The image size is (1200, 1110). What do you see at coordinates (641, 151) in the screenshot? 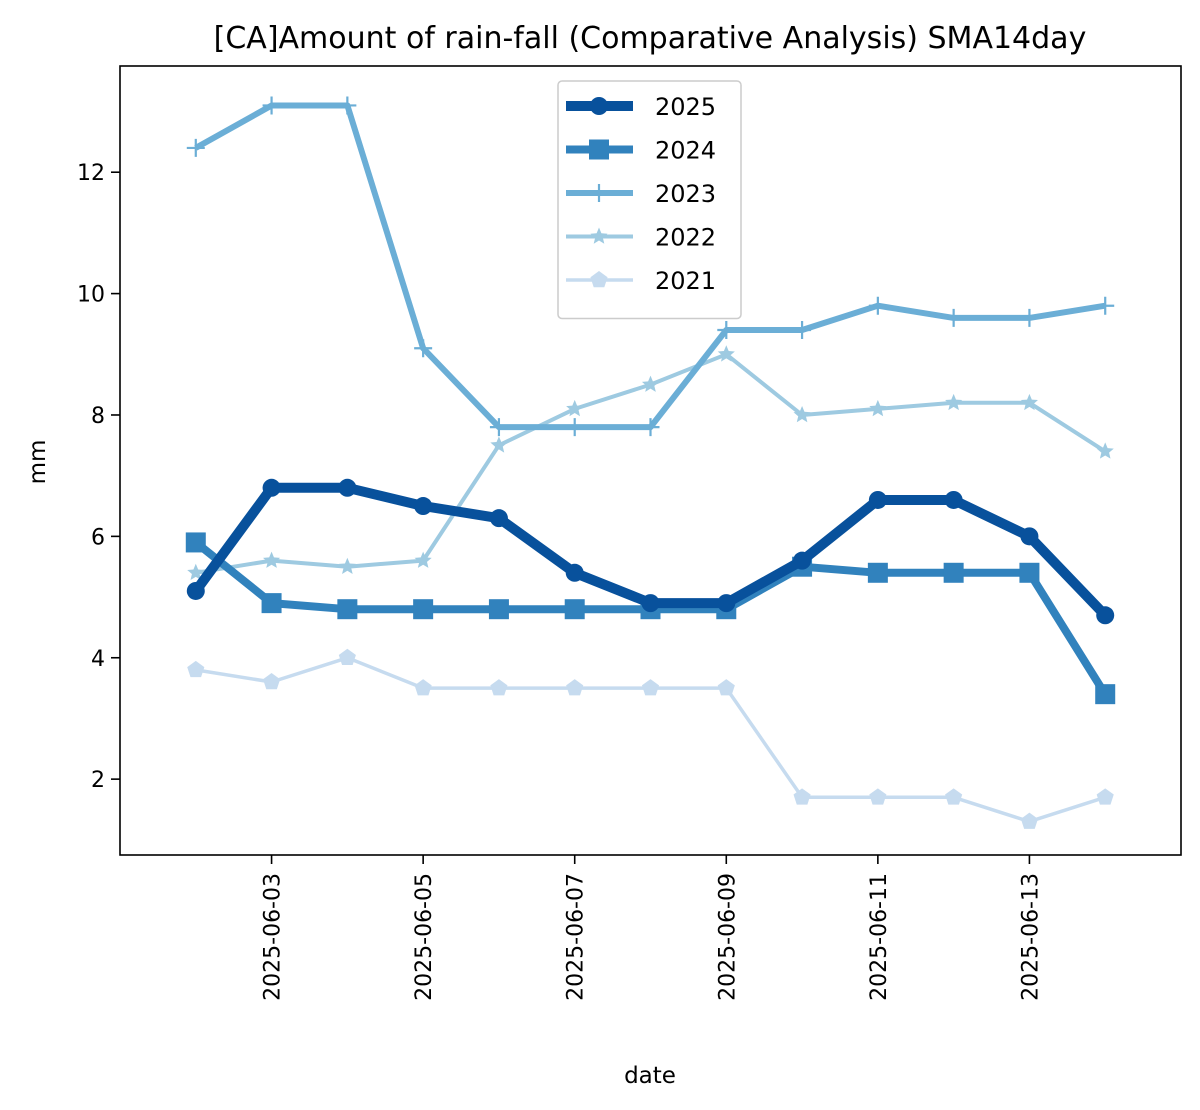
I see `legend-entry-2024: 2024` at bounding box center [641, 151].